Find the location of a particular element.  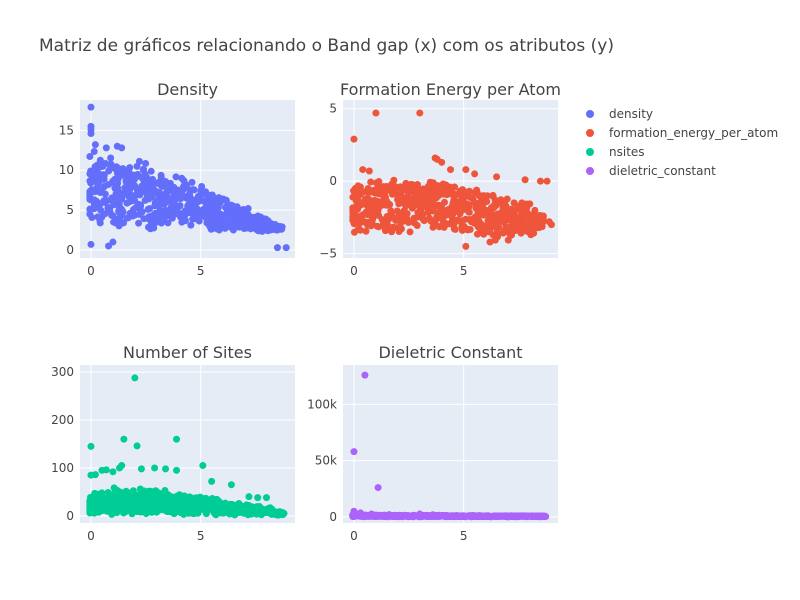

y-tick-label: 0 is located at coordinates (333, 181).